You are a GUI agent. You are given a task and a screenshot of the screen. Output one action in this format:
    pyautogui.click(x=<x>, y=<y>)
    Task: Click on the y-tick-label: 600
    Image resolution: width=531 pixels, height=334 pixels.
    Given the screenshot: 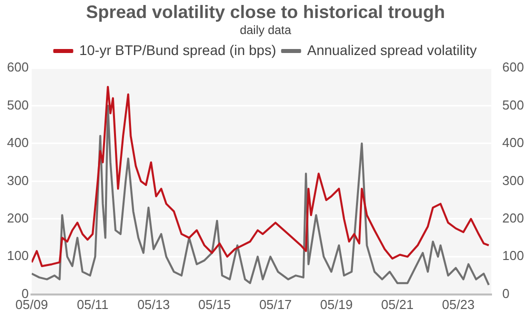 What is the action you would take?
    pyautogui.click(x=17, y=67)
    